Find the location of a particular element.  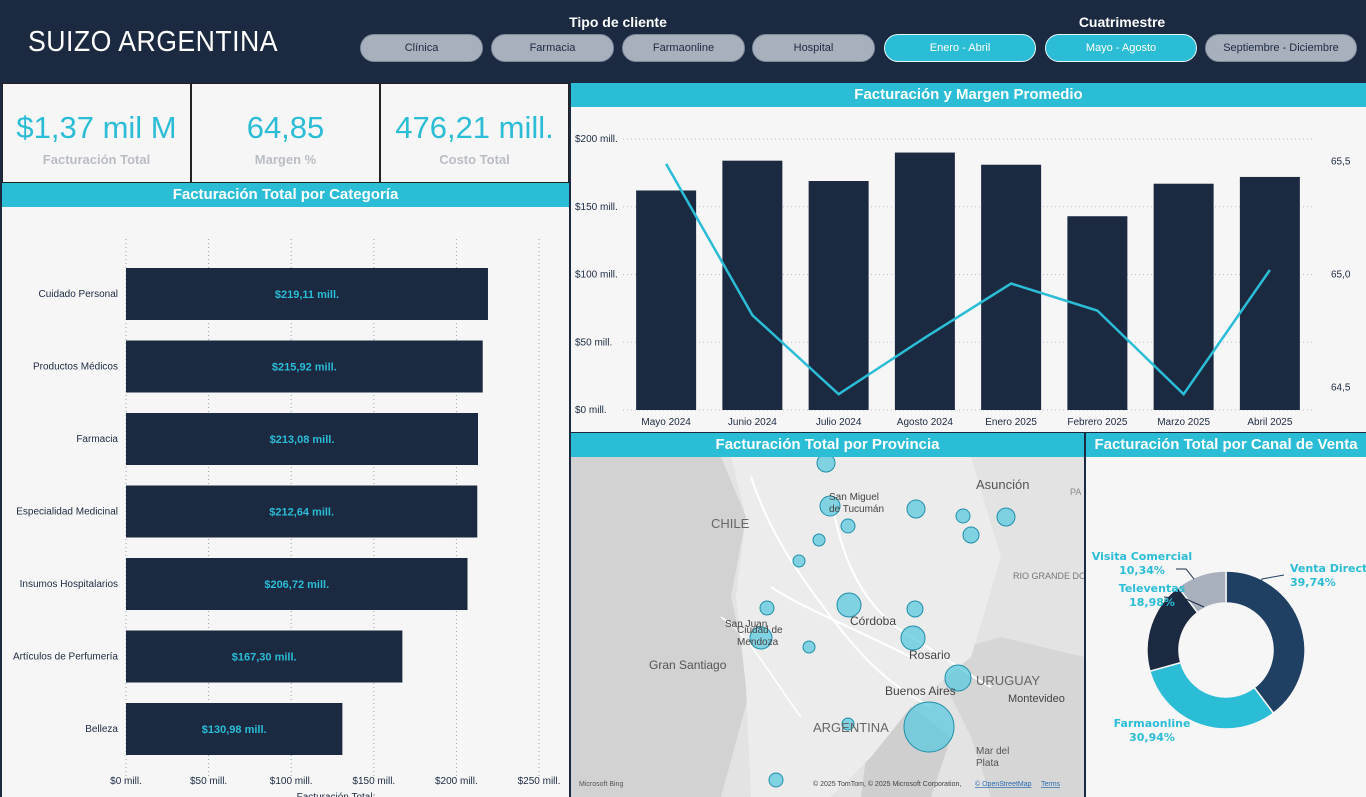

y2-tick-label: 64,5 is located at coordinates (1341, 387).